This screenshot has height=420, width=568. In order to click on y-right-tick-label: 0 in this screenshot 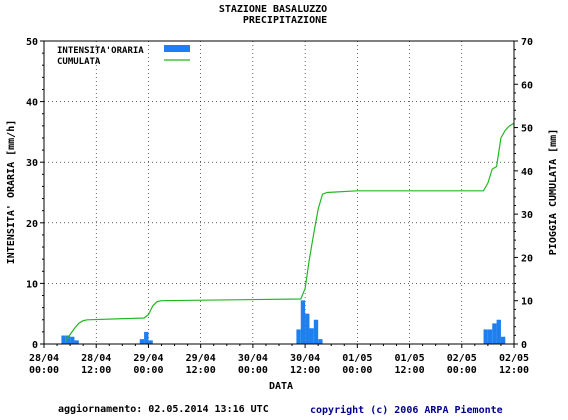, I will do `click(524, 345)`.